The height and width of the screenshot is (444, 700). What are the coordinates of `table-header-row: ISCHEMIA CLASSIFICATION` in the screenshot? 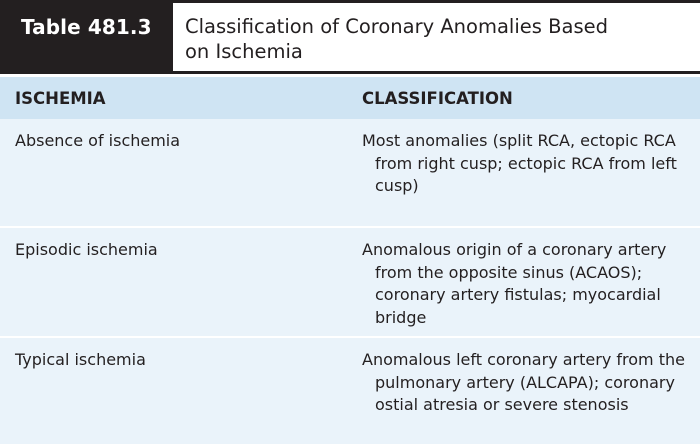 It's located at (350, 96).